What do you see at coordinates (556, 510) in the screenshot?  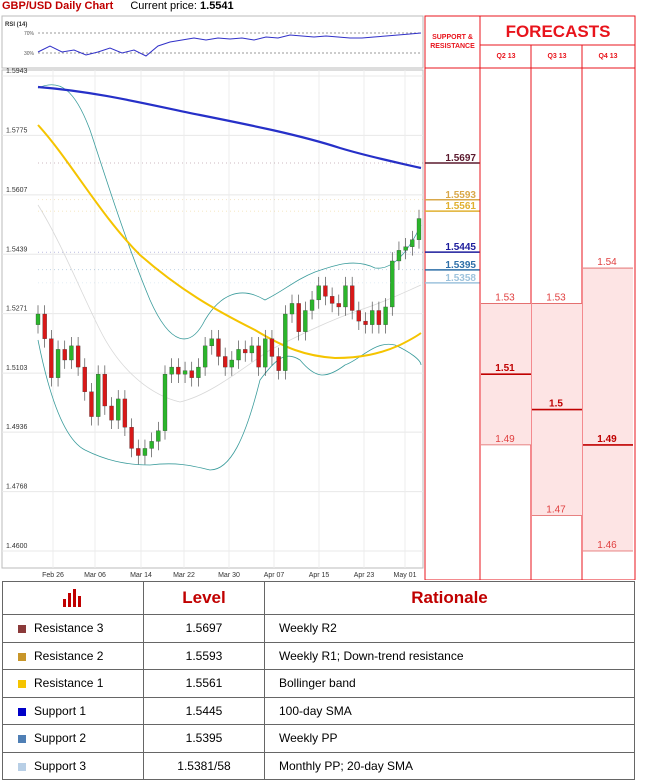 I see `forecast-value: 1.47` at bounding box center [556, 510].